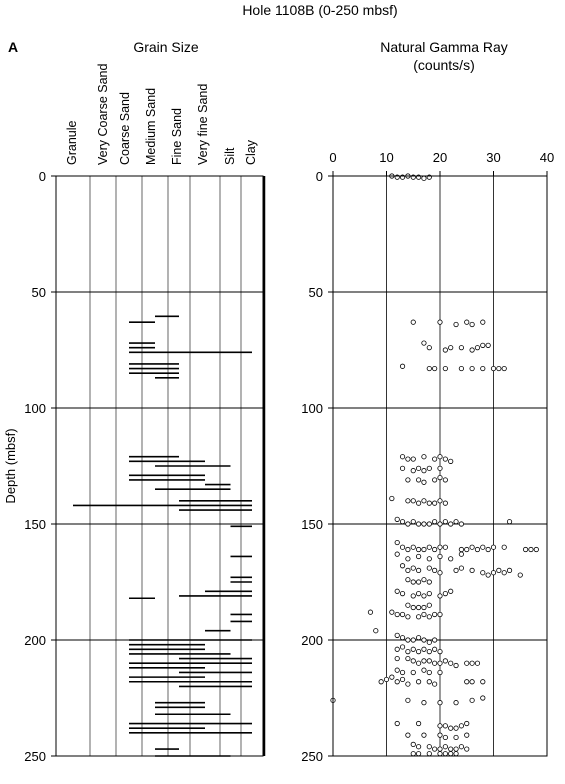 This screenshot has width=565, height=784. What do you see at coordinates (317, 466) in the screenshot?
I see `gamma-ray-depth-ticks: 0 50 100 150 200 250` at bounding box center [317, 466].